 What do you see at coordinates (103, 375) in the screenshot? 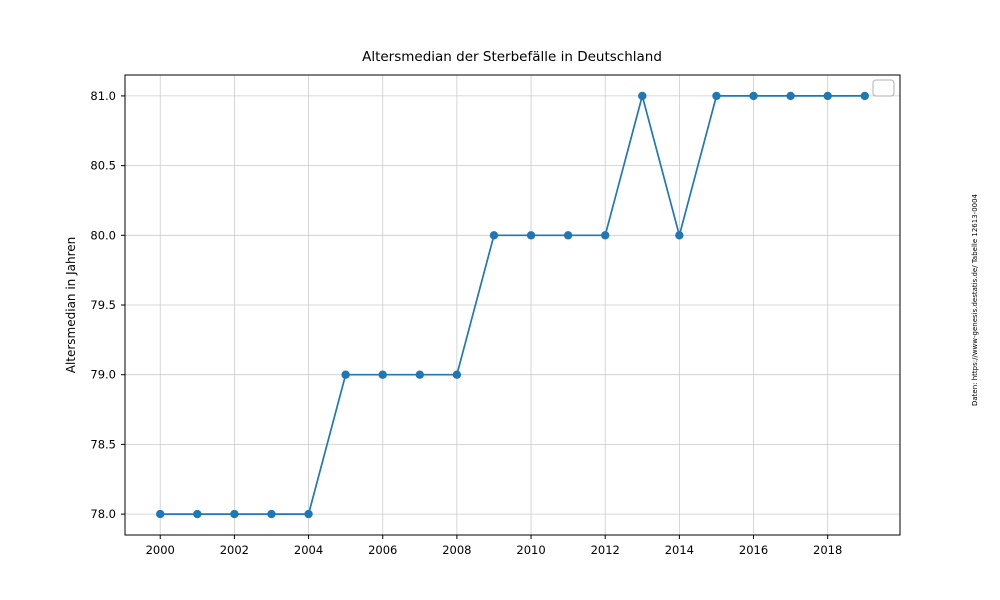
I see `y-tick-label: 79.0` at bounding box center [103, 375].